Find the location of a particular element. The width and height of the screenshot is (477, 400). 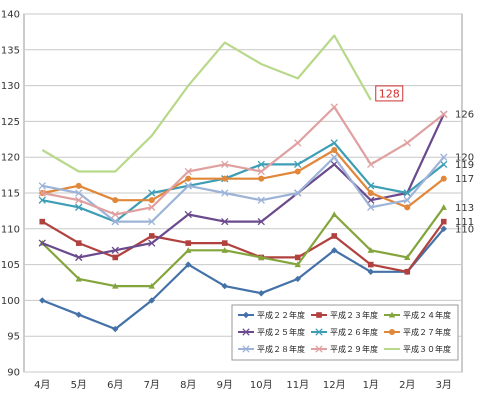

series-line is located at coordinates (243, 189).